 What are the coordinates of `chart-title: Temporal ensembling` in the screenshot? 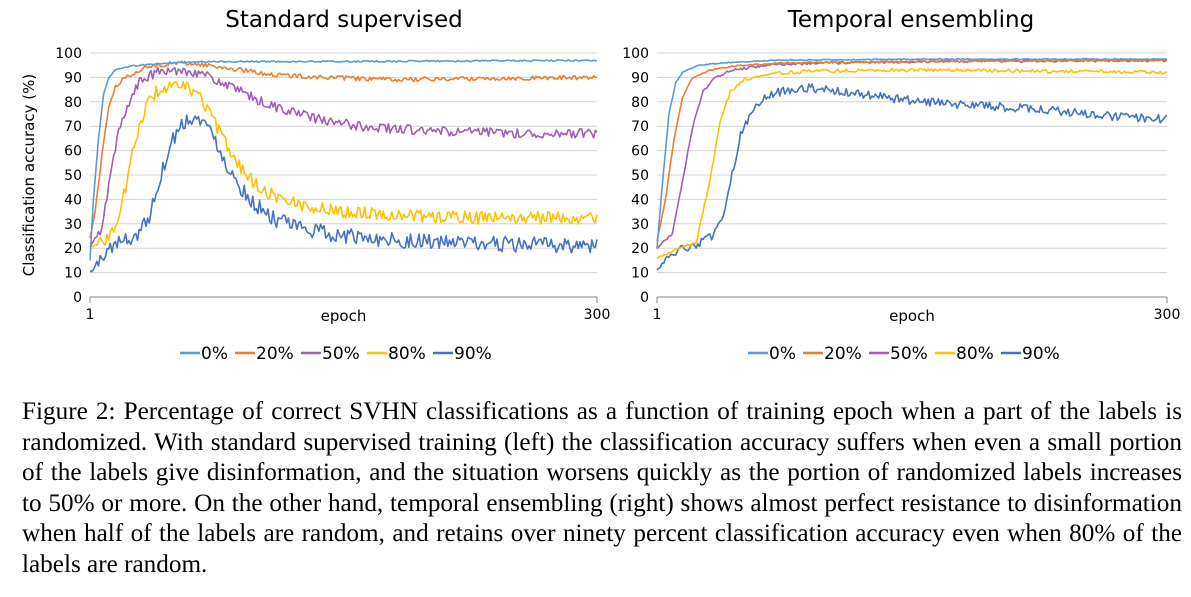 It's located at (910, 20).